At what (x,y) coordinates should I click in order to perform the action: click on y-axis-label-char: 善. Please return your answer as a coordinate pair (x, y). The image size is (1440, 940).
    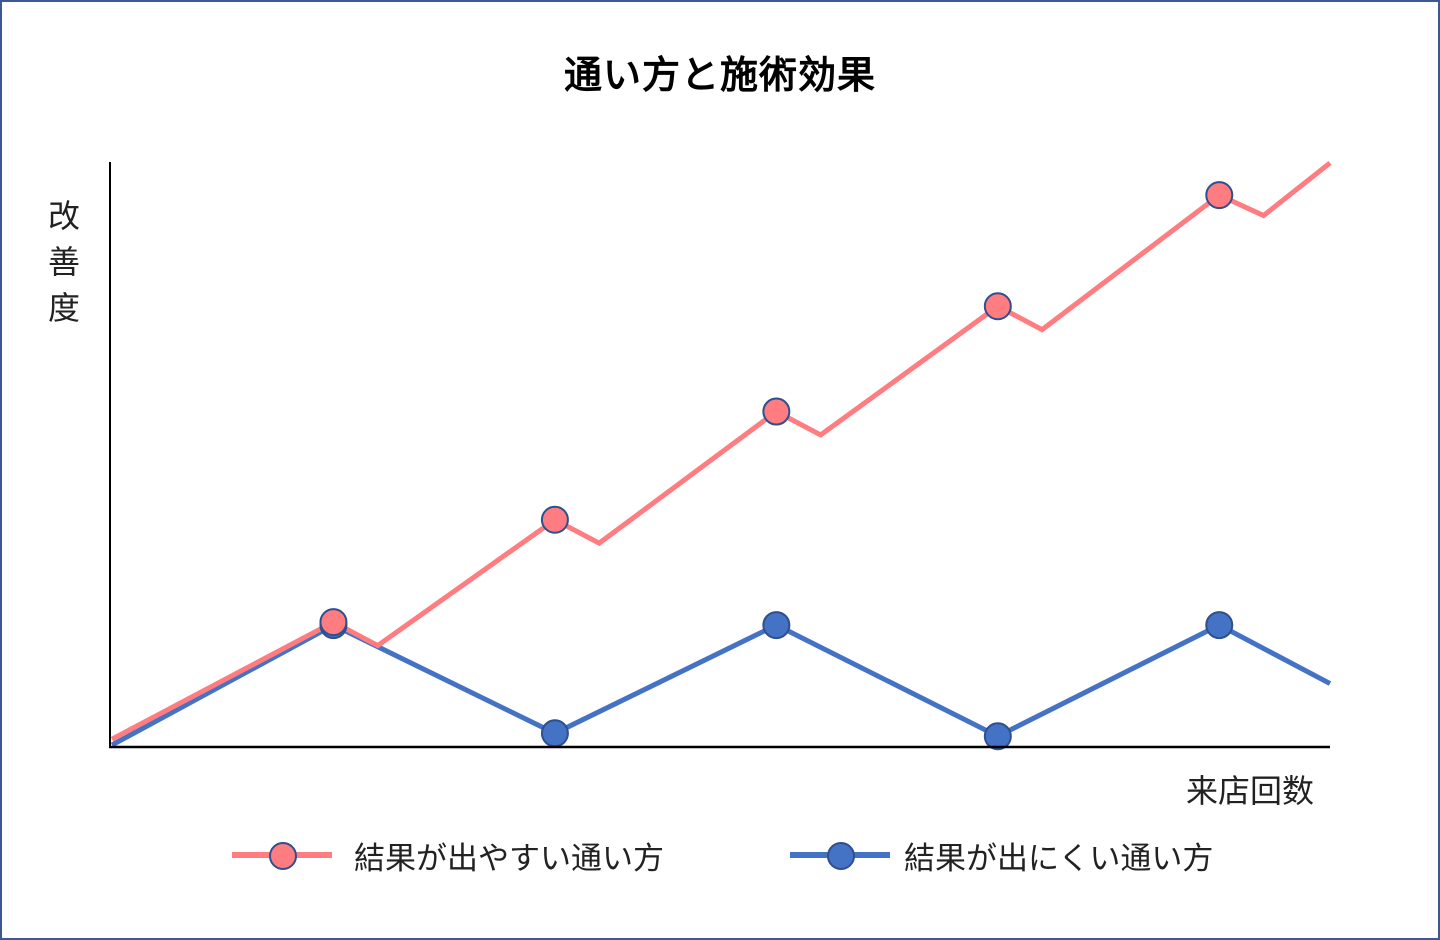
    Looking at the image, I should click on (63, 262).